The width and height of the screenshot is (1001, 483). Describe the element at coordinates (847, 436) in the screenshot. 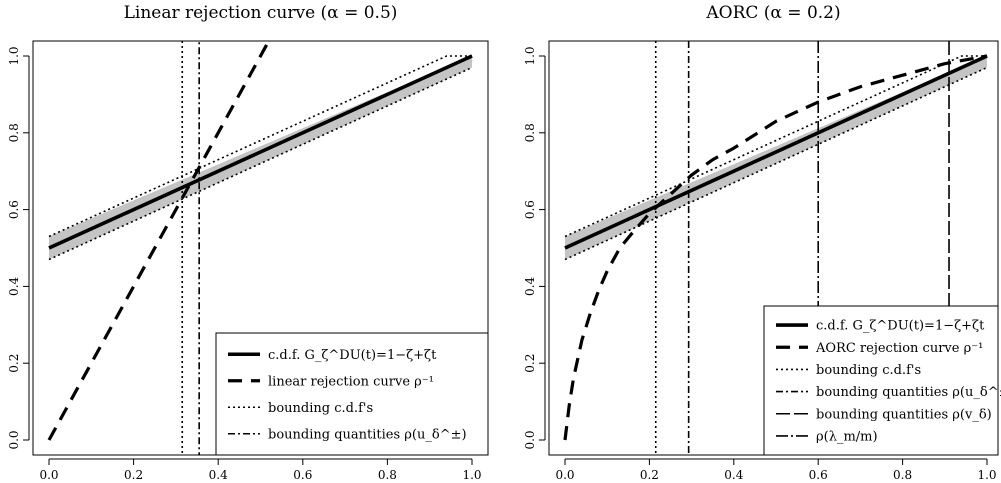

I see `legend-label: ρ(λ_m/m)` at that location.